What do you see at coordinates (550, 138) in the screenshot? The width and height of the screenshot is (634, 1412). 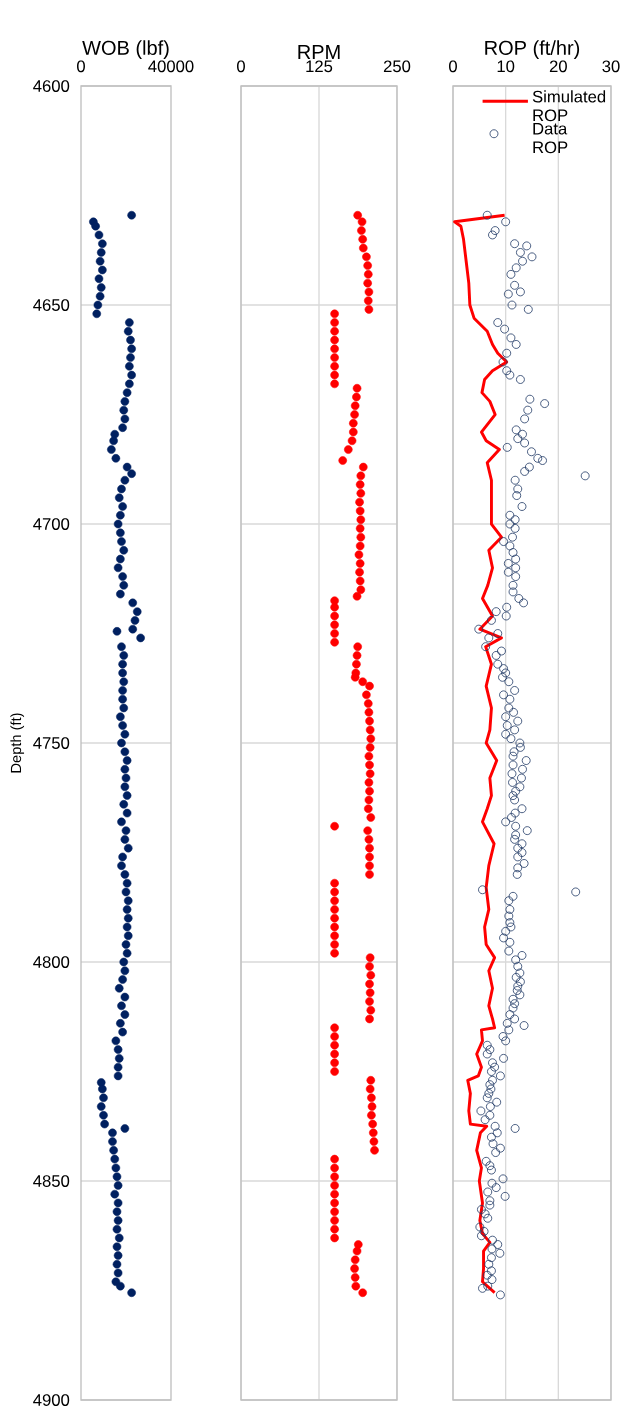 I see `legend-label: Data ROP` at bounding box center [550, 138].